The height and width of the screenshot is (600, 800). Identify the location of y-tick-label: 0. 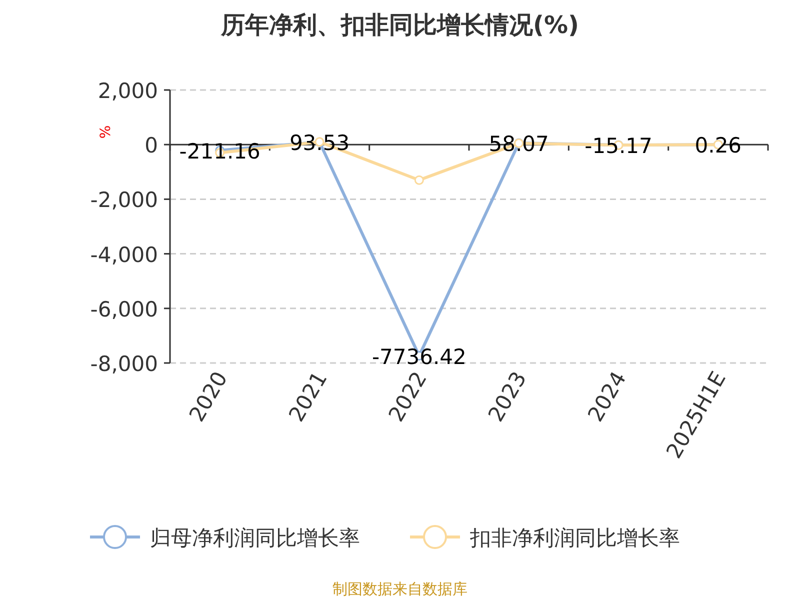
(151, 146).